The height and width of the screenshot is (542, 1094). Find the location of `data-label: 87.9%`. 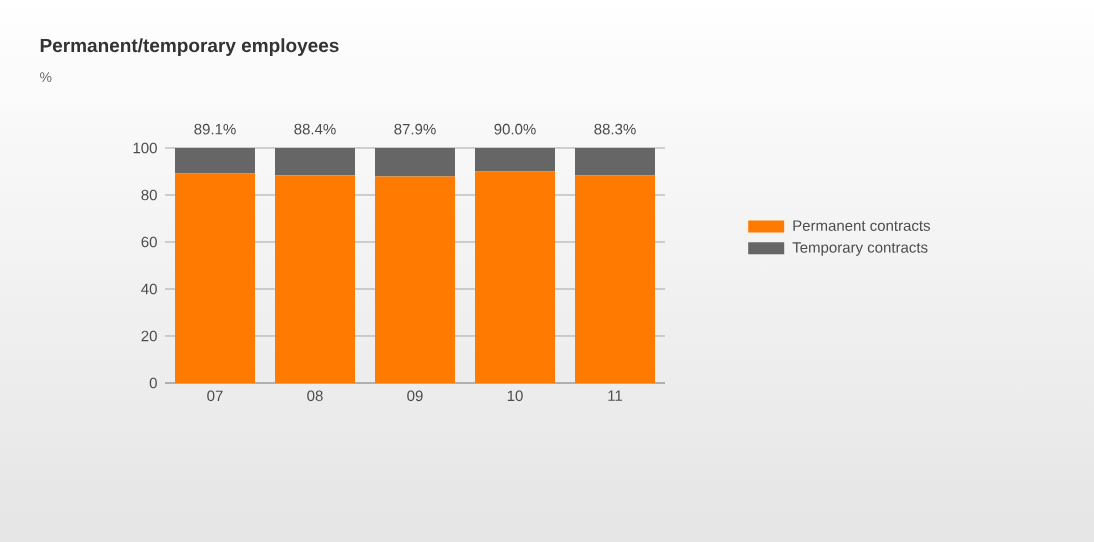

data-label: 87.9% is located at coordinates (415, 129).